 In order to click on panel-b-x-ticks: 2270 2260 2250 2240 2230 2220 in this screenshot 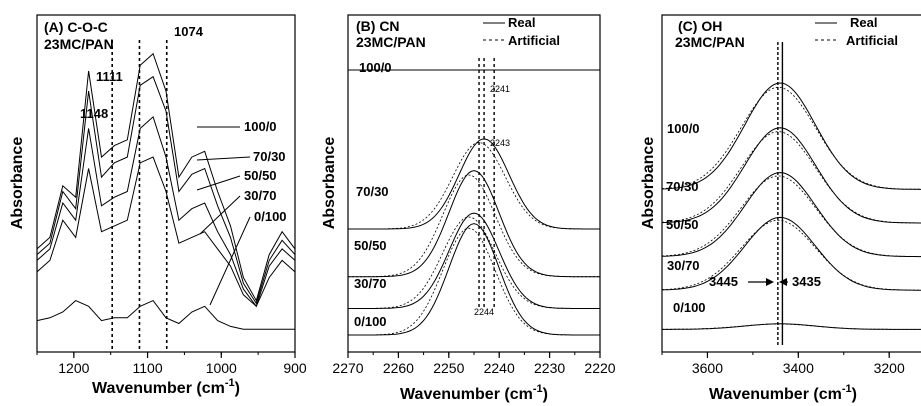, I will do `click(474, 364)`.